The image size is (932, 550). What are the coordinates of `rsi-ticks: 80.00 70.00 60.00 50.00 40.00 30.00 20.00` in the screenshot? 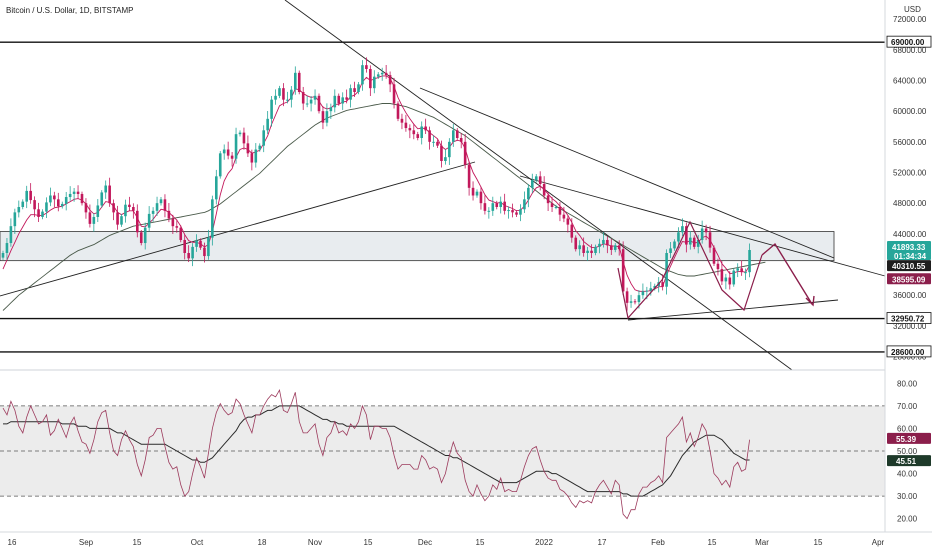 It's located at (907, 451).